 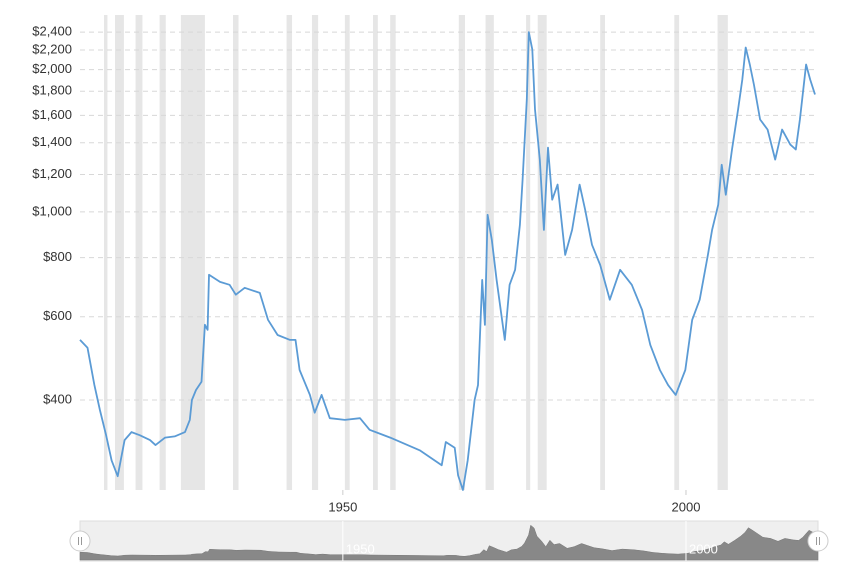 I want to click on y-tick-label: $2,000, so click(x=52, y=68).